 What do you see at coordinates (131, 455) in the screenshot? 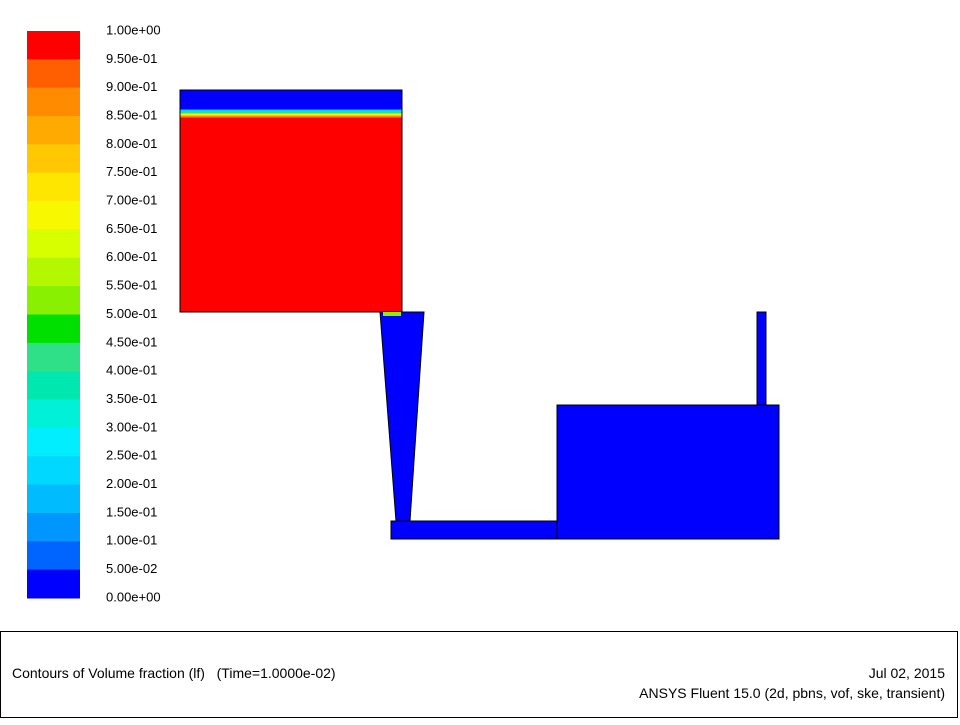
I see `colorbar-label: 2.50e-01` at bounding box center [131, 455].